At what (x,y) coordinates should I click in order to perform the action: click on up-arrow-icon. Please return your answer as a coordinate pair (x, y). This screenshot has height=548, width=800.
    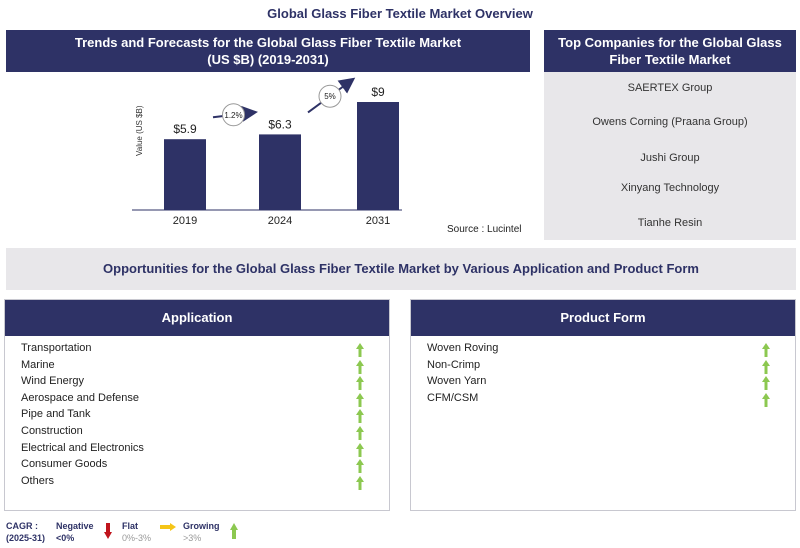
    Looking at the image, I should click on (234, 531).